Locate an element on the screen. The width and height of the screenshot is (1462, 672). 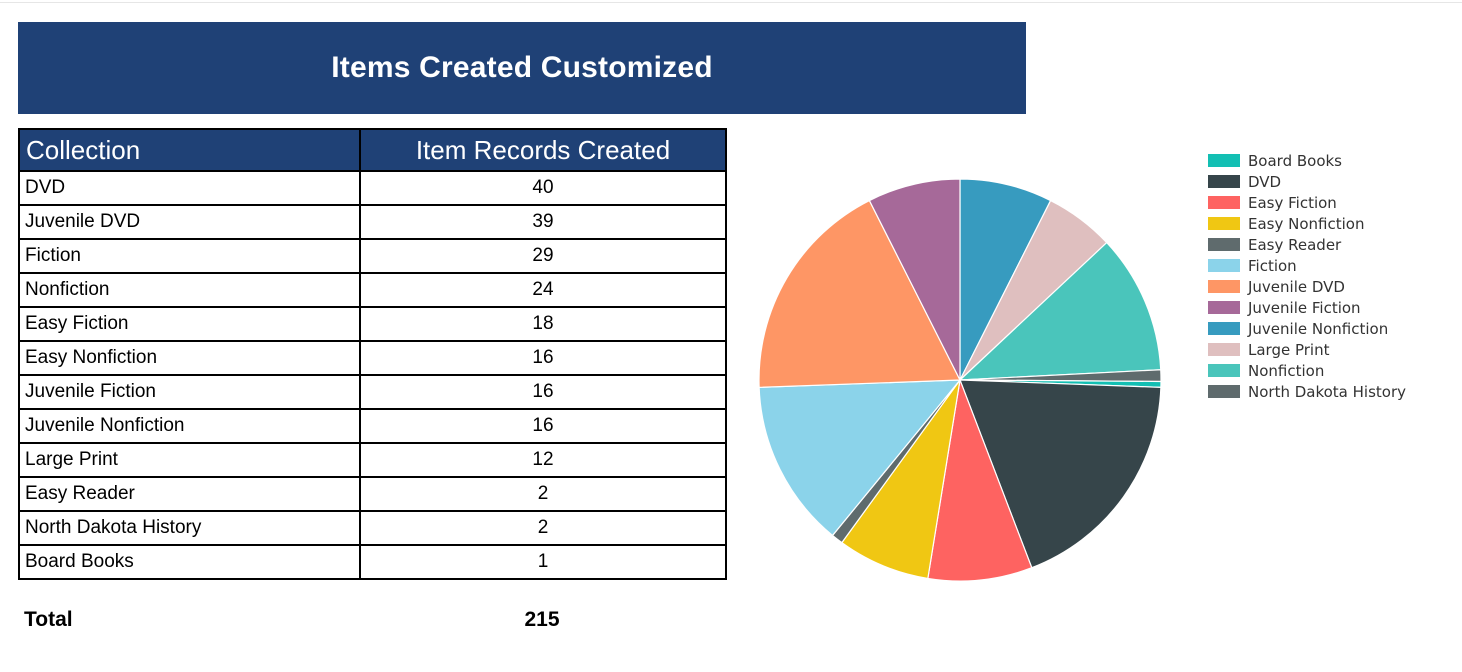
table-row: Easy Reader 2 is located at coordinates (372, 494).